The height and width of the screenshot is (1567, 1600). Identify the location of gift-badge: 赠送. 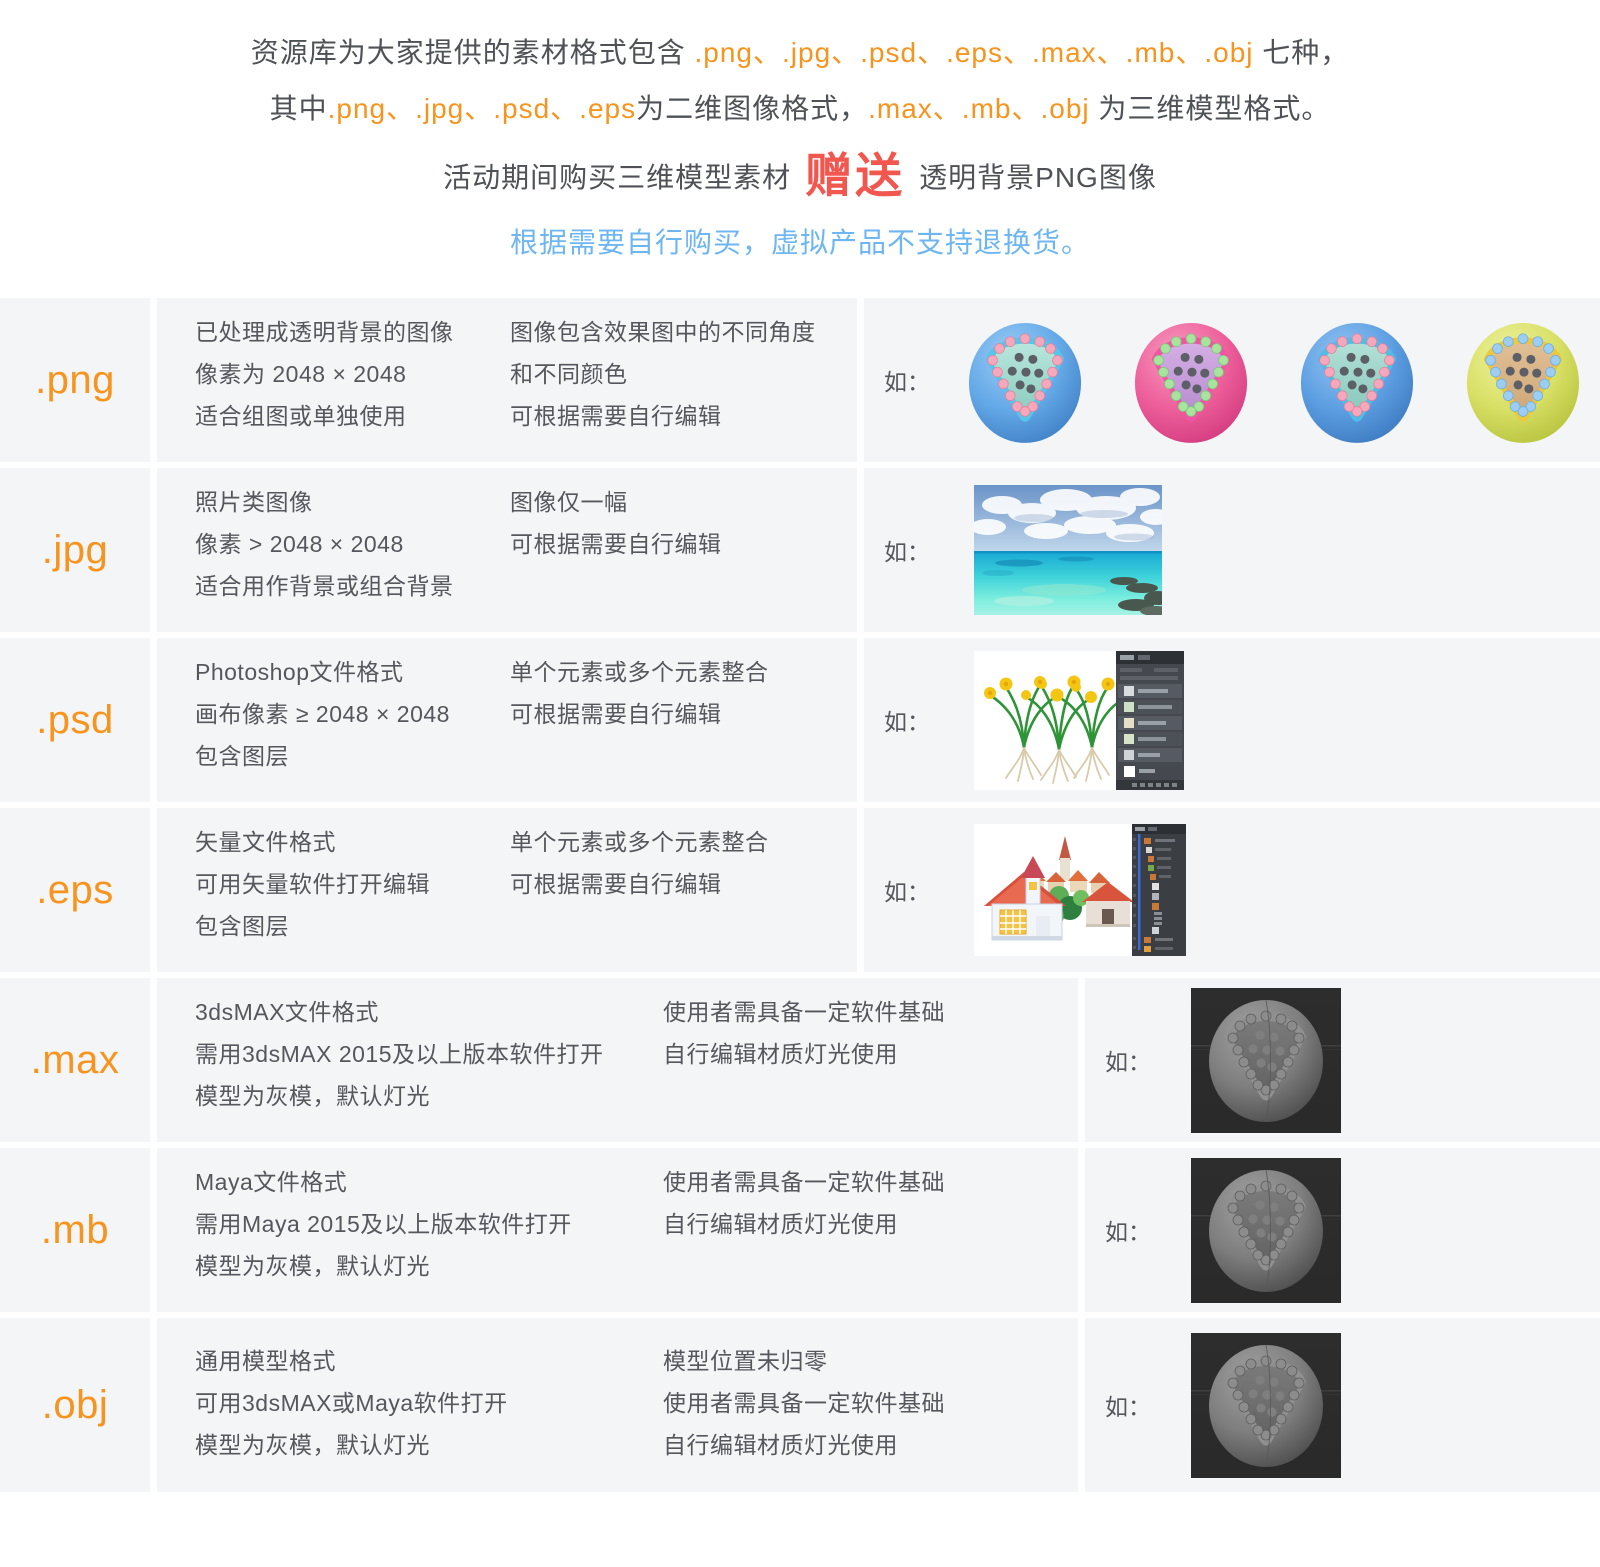
(855, 175).